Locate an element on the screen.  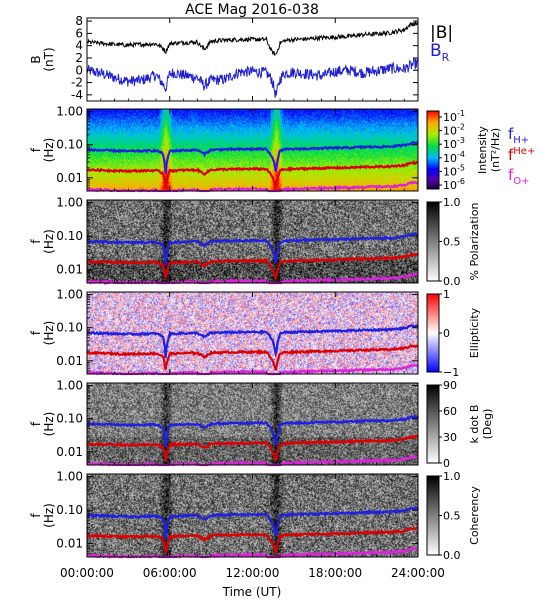
ellipticity-cb-tick-label: 1 is located at coordinates (446, 294).